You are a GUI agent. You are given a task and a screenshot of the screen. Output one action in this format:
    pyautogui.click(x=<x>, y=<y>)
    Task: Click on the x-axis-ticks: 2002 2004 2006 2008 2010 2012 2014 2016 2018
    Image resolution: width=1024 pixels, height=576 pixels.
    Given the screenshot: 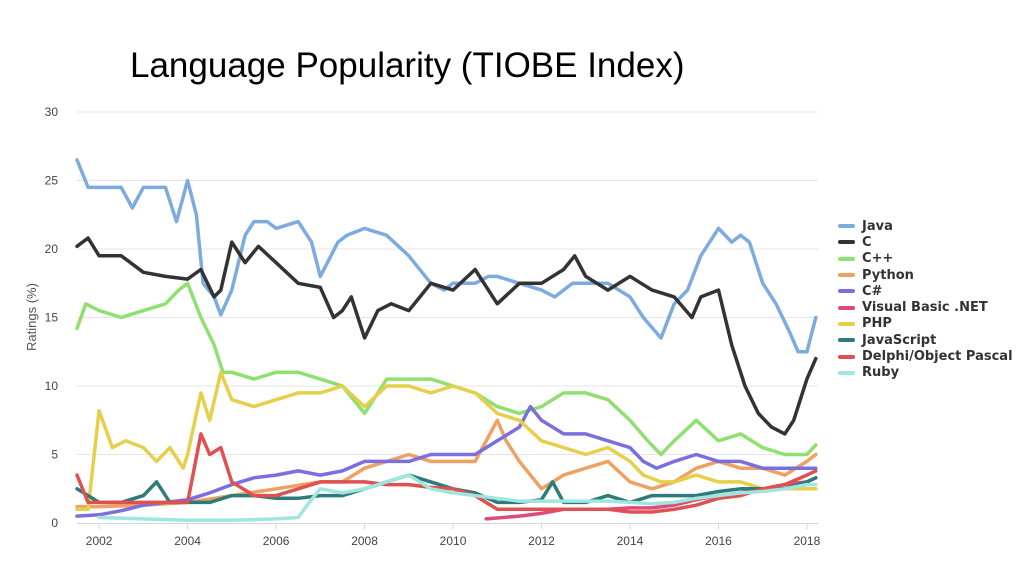 What is the action you would take?
    pyautogui.click(x=453, y=535)
    